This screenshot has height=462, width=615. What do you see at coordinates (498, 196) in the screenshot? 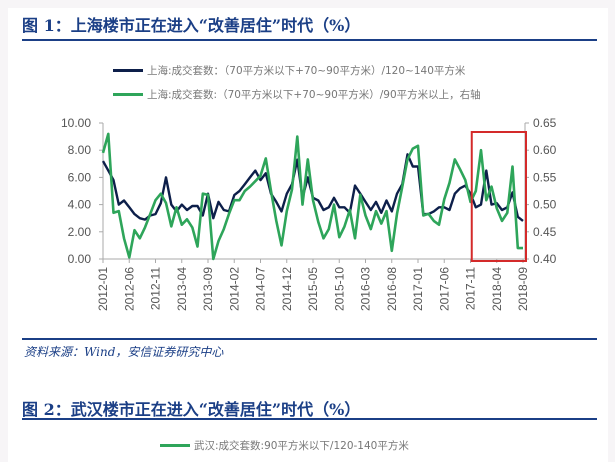
I see `highlight-box` at bounding box center [498, 196].